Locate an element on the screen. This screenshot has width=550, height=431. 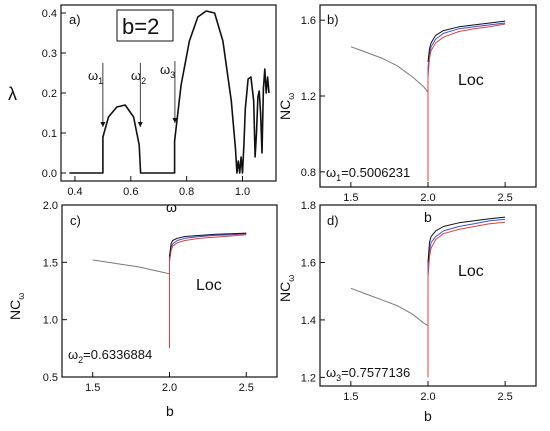
panel-a-xtick-label: 0.8 is located at coordinates (186, 192).